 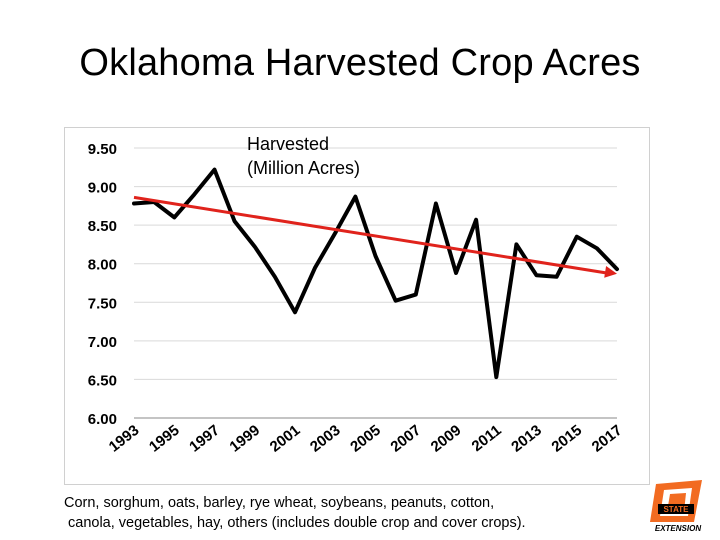 I want to click on x-tick-label: 2009, so click(x=446, y=439).